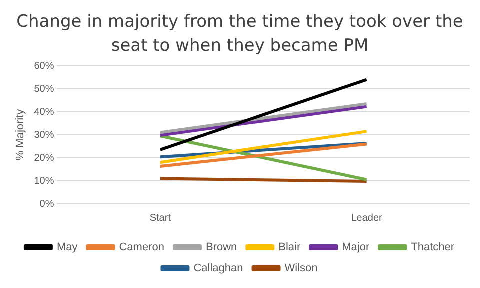 This screenshot has width=480, height=288. What do you see at coordinates (356, 248) in the screenshot?
I see `legend-label: Major` at bounding box center [356, 248].